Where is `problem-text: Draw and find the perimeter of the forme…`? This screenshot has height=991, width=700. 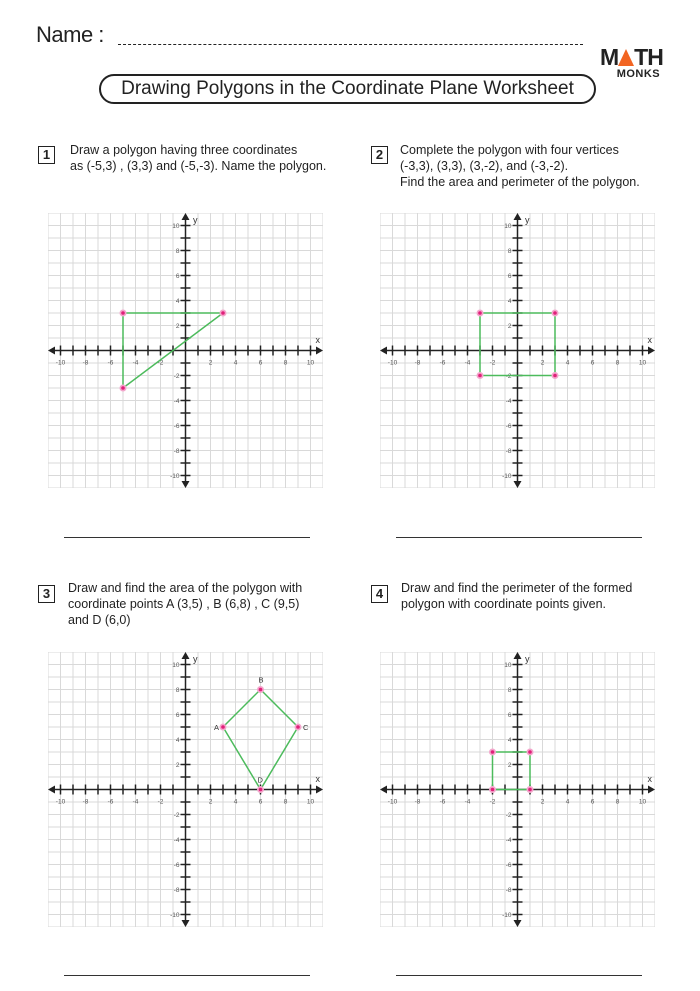
problem-text: Draw and find the perimeter of the forme… is located at coordinates (517, 588).